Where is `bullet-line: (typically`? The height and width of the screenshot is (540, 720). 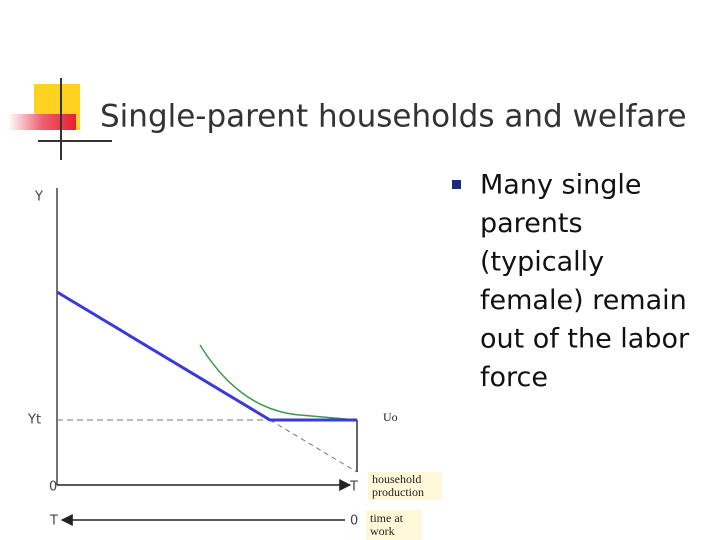
bullet-line: (typically is located at coordinates (542, 262).